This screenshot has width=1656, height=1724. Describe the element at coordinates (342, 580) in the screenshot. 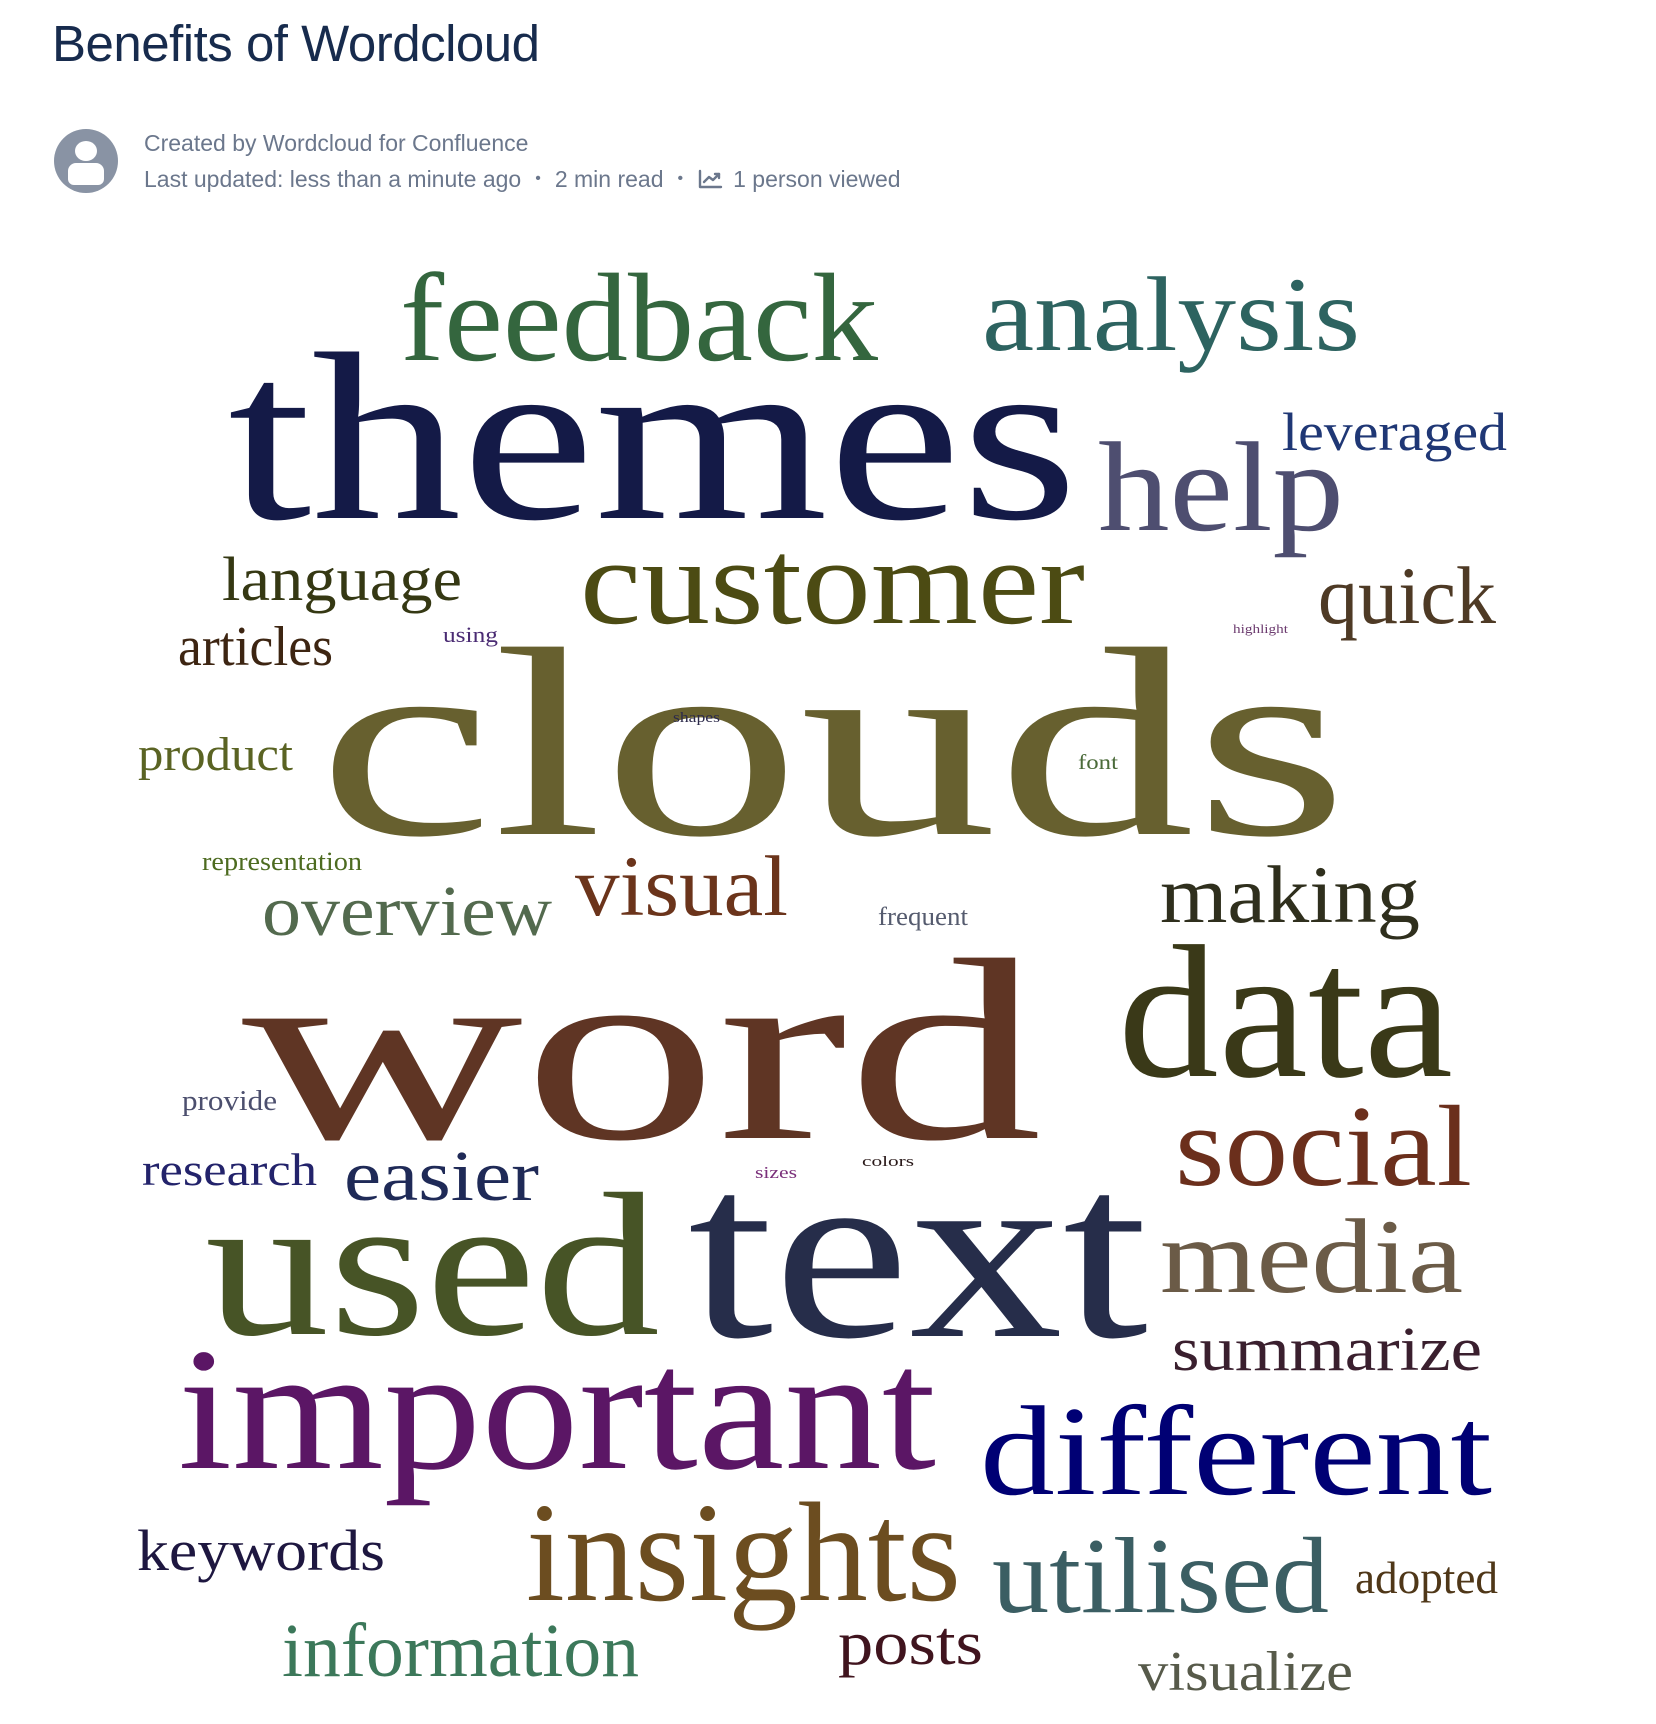

I see `cloud-word-language: language` at that location.